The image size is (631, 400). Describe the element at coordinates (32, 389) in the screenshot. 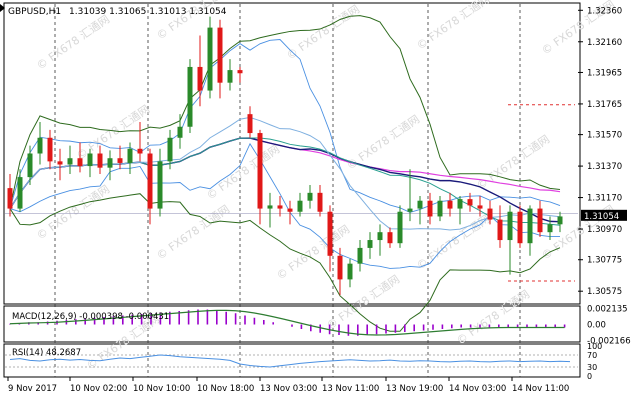

I see `time-label: 9 Nov 2017` at that location.